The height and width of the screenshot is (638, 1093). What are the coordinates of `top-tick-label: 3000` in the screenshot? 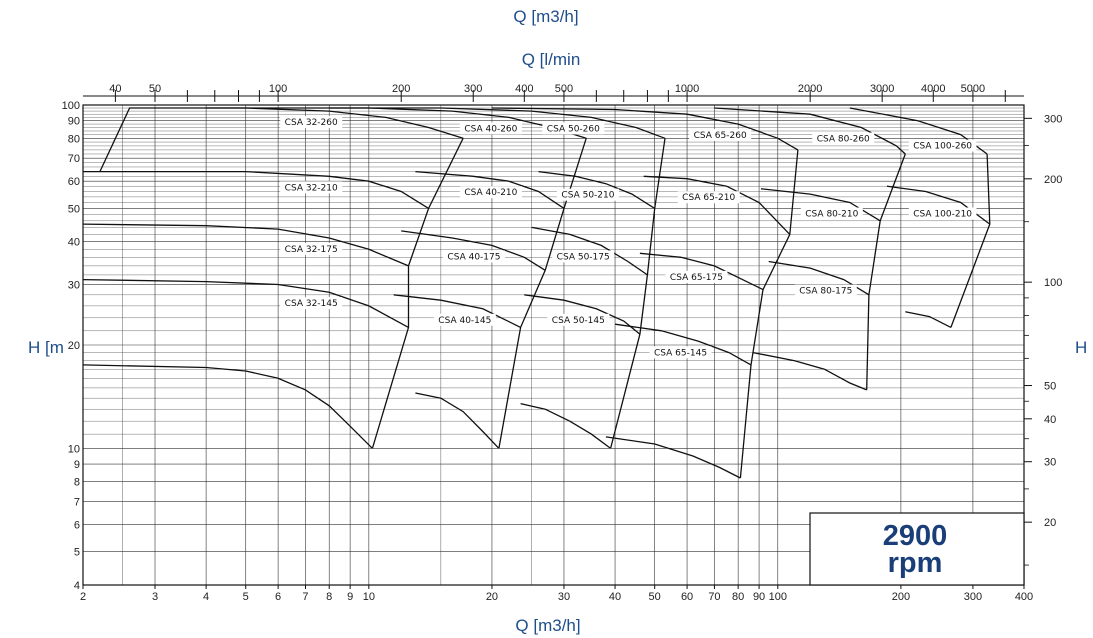 It's located at (882, 89).